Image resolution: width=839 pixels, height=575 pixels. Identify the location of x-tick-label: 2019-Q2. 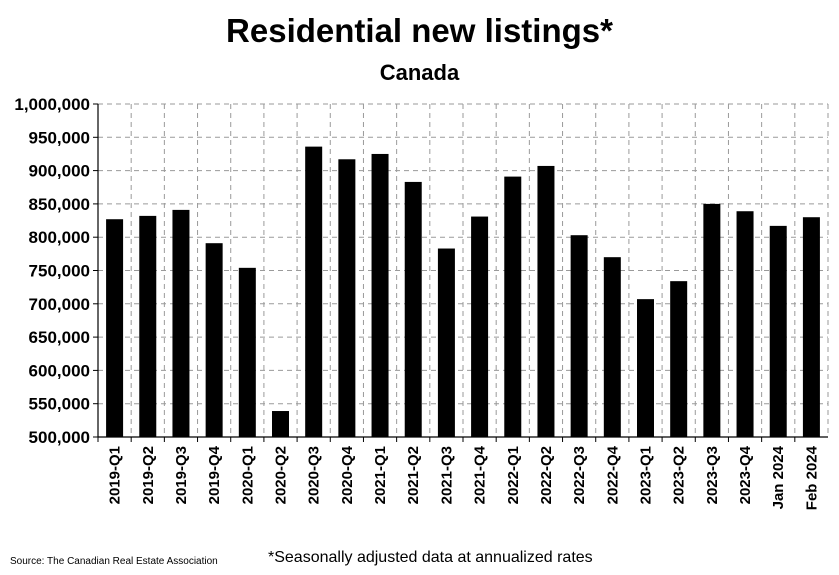
(148, 475).